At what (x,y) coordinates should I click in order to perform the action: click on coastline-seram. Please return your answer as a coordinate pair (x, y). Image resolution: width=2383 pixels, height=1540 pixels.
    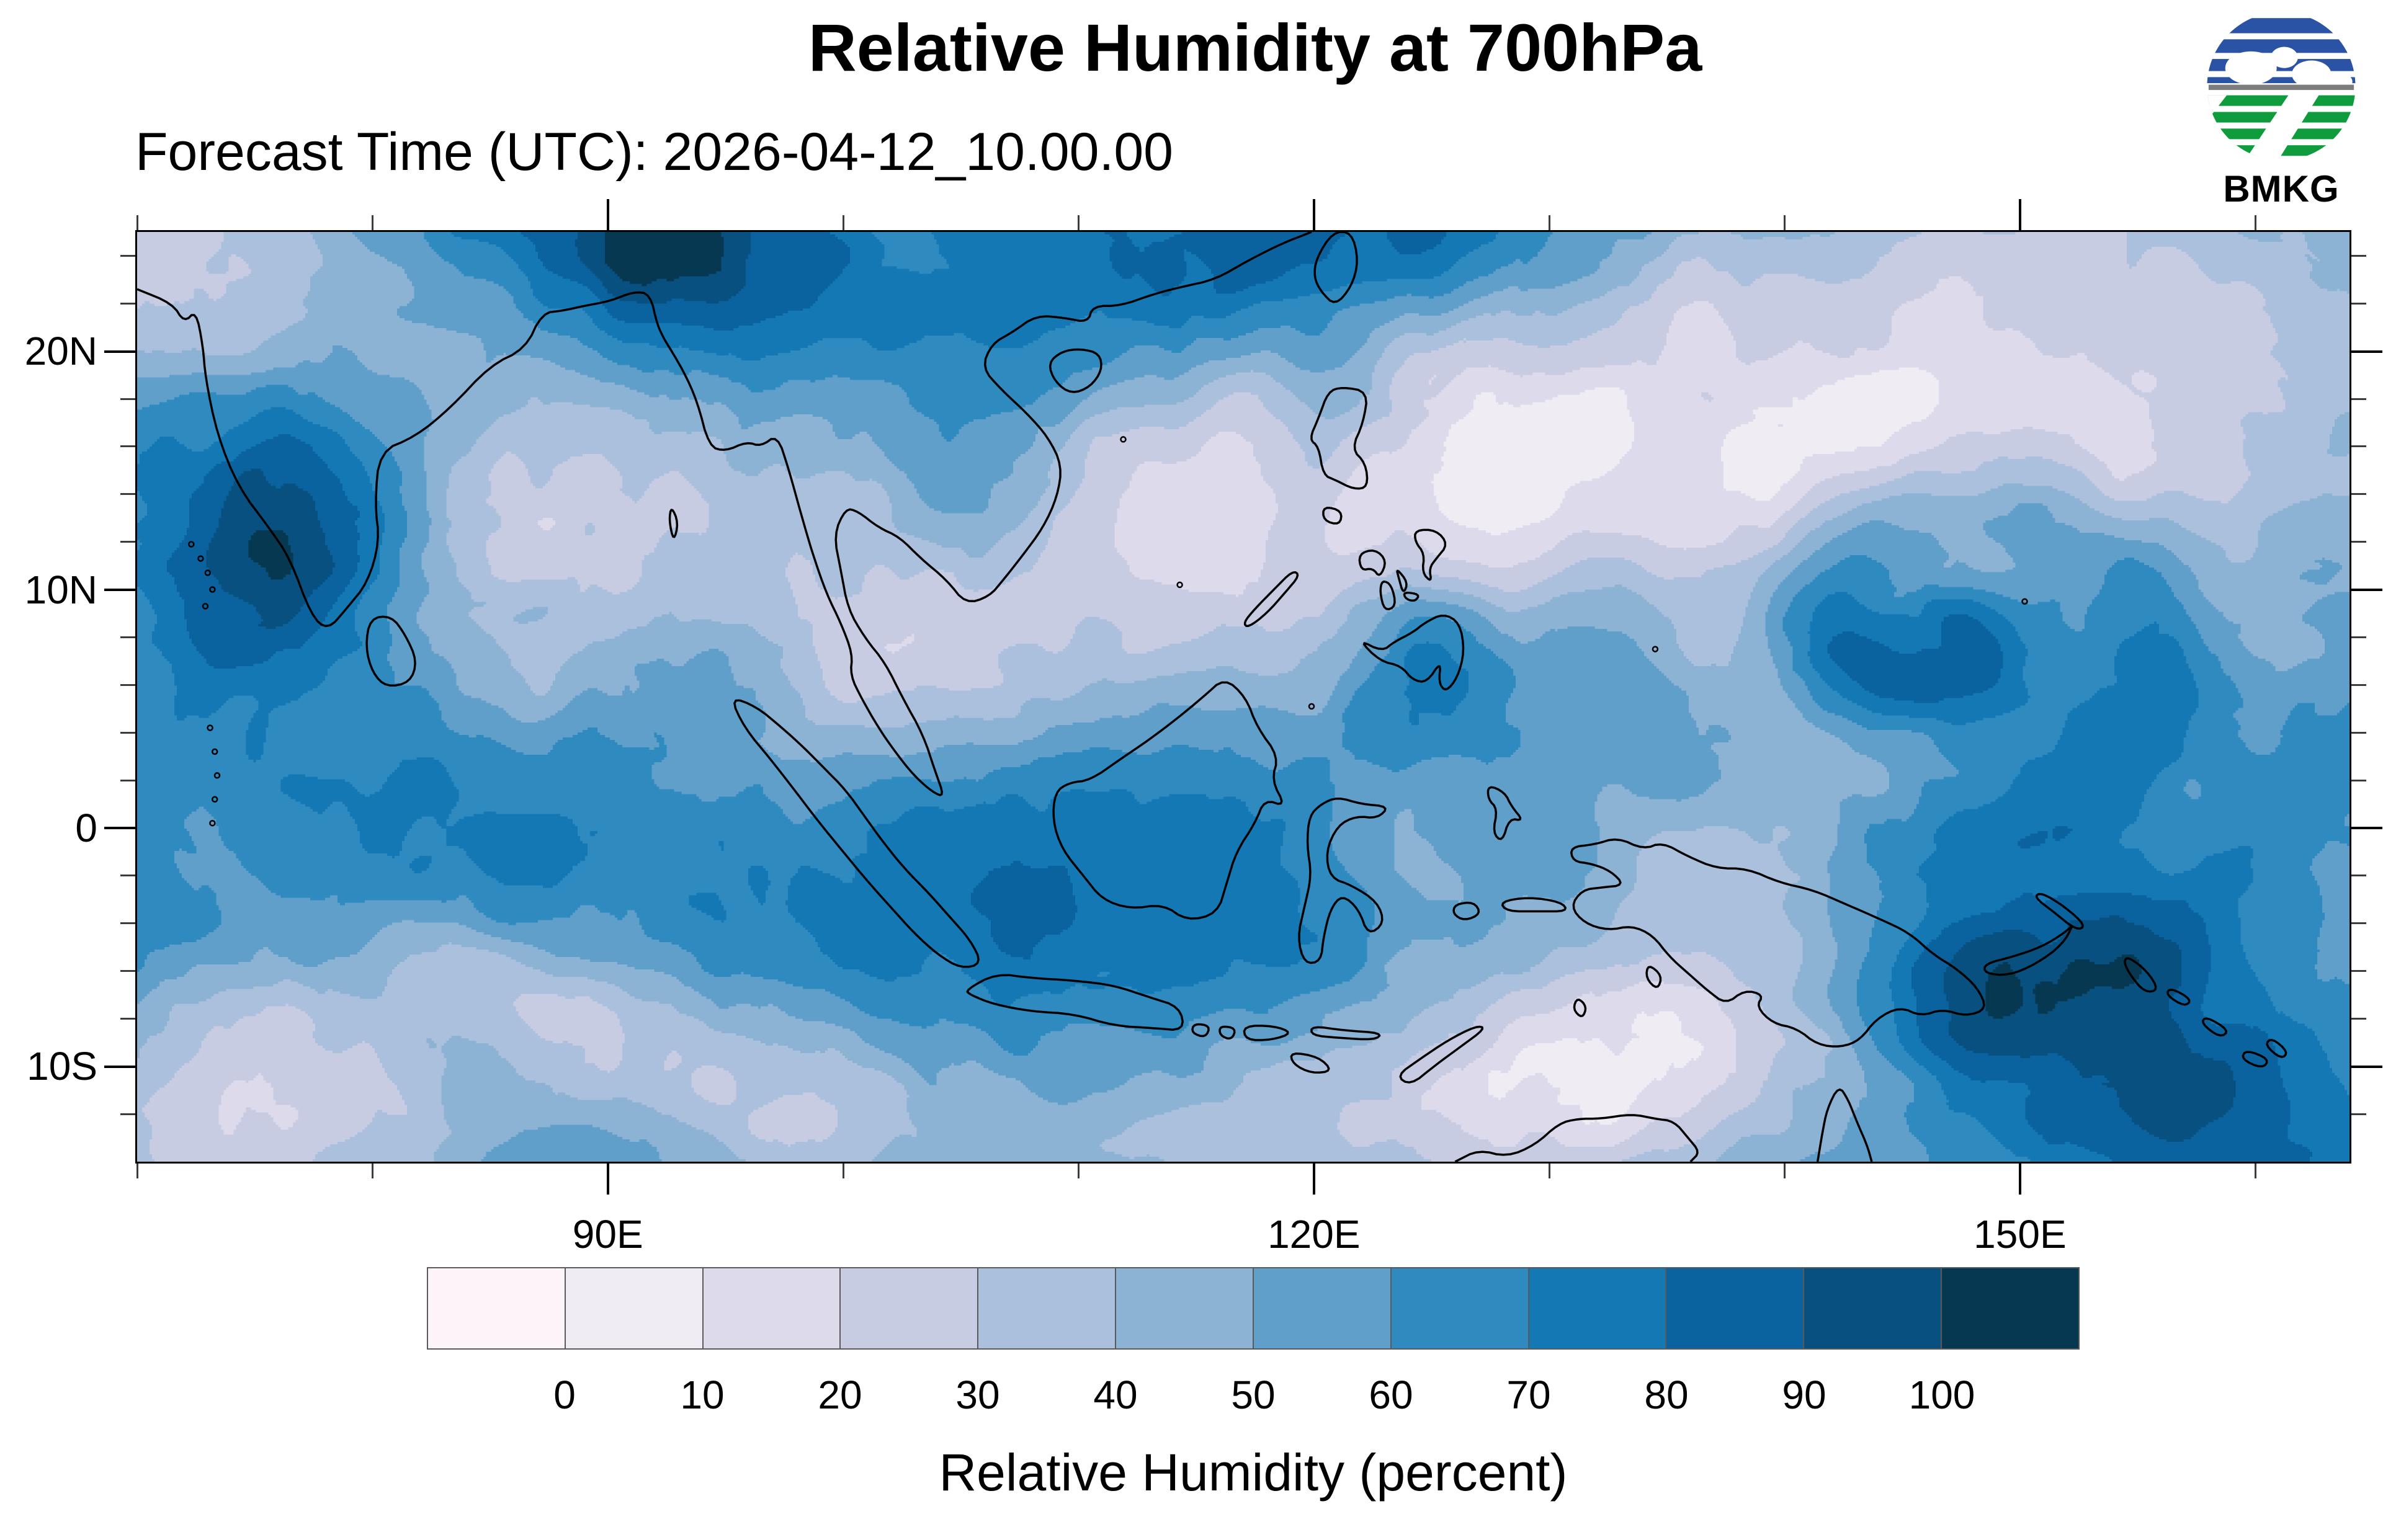
    Looking at the image, I should click on (1534, 905).